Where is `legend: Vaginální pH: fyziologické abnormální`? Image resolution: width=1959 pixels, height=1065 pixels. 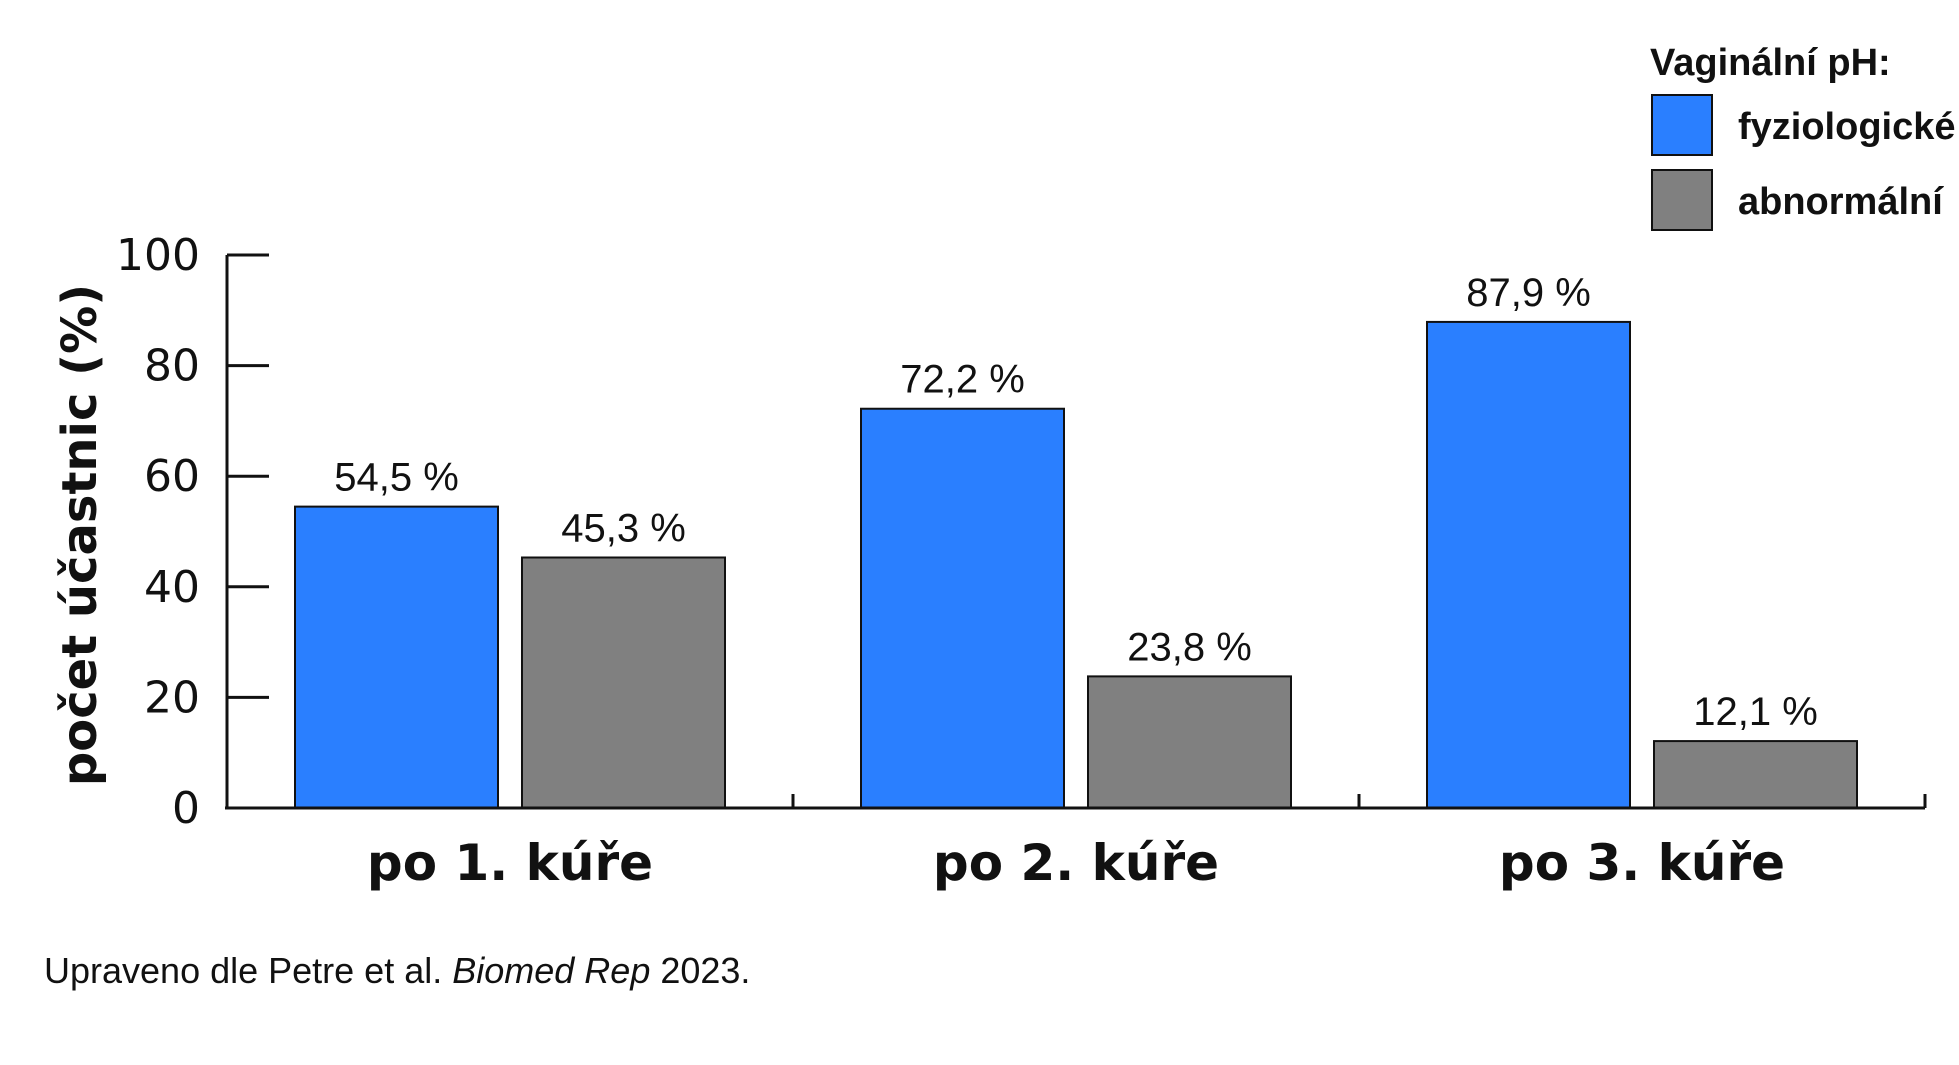 legend: Vaginální pH: fyziologické abnormální is located at coordinates (1803, 136).